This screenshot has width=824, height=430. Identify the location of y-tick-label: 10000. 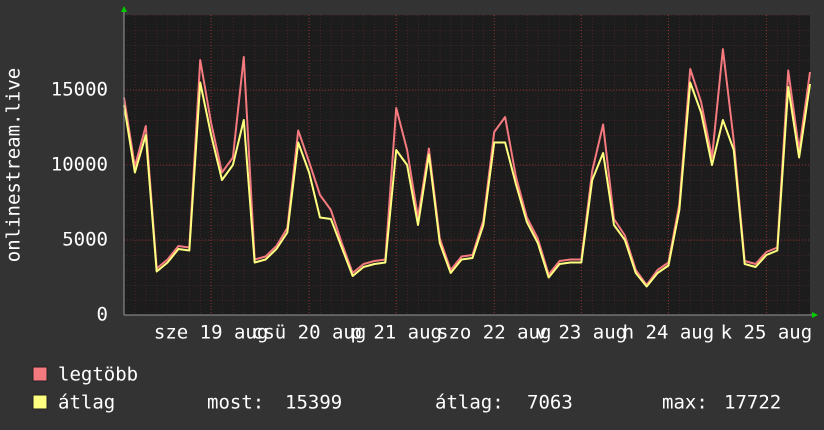
(79, 165).